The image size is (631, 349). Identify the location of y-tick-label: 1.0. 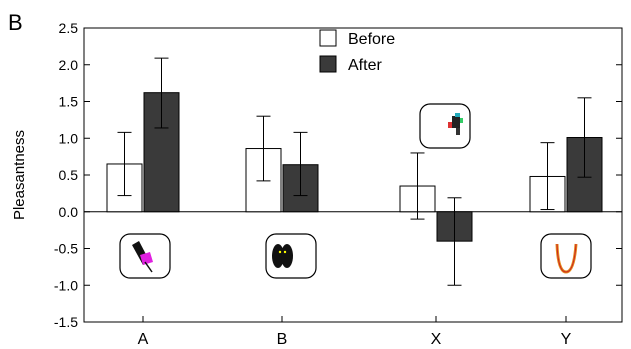
(69, 138).